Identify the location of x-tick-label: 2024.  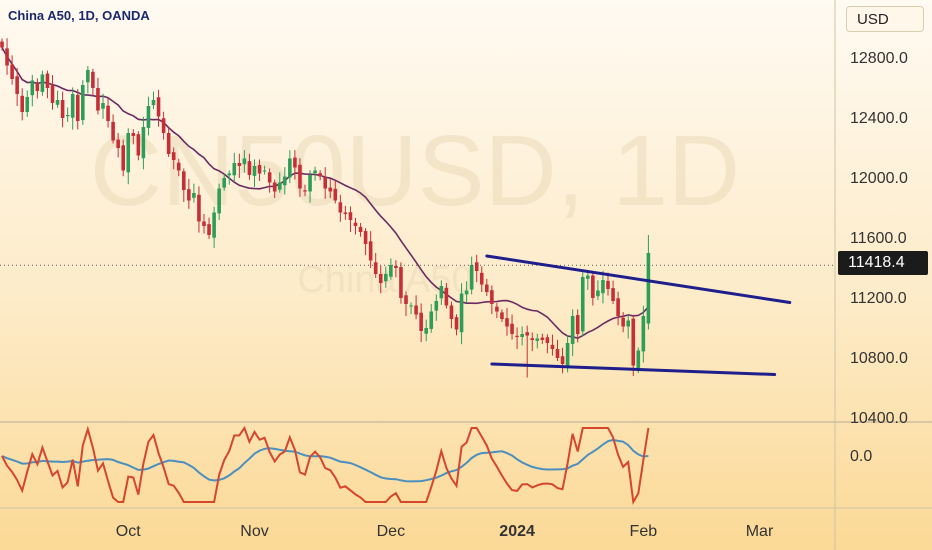
(517, 531).